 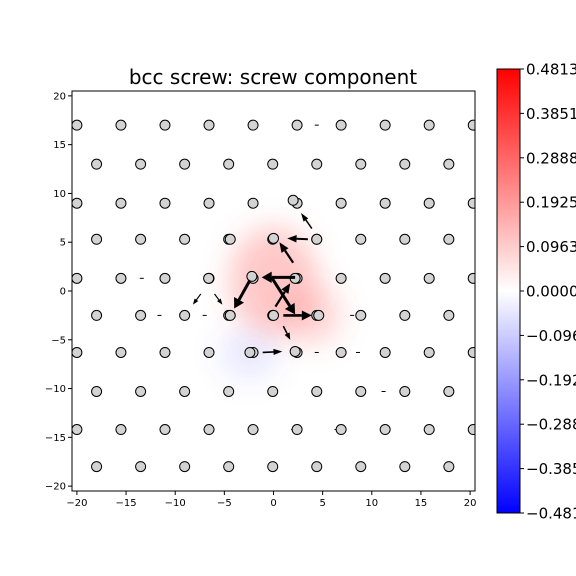 I want to click on y-tick-label: −10, so click(x=55, y=389).